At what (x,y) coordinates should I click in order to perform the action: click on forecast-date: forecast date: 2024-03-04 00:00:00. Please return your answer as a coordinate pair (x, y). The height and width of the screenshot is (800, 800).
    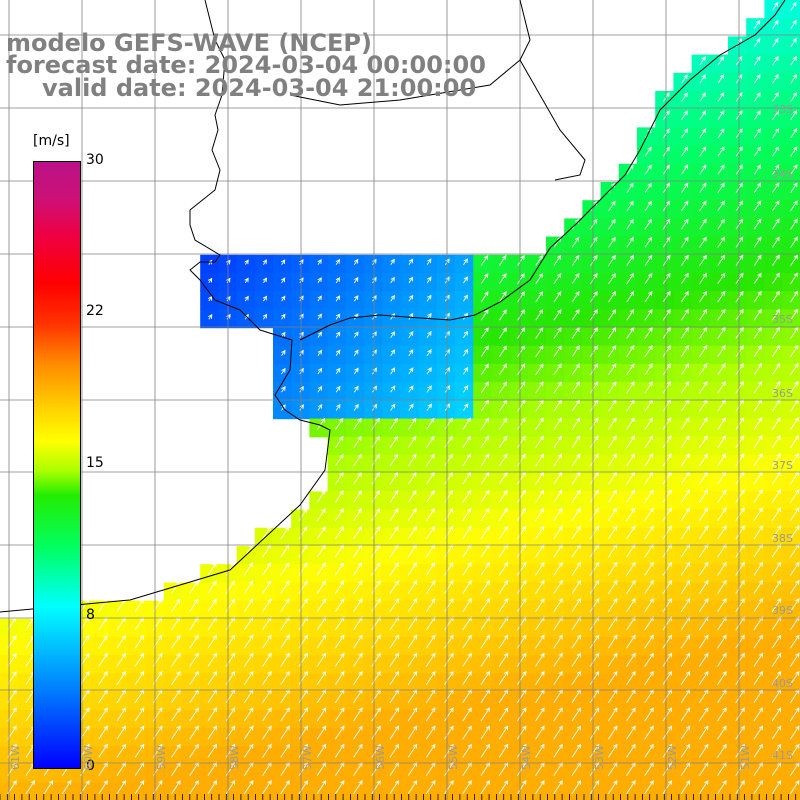
    Looking at the image, I should click on (246, 65).